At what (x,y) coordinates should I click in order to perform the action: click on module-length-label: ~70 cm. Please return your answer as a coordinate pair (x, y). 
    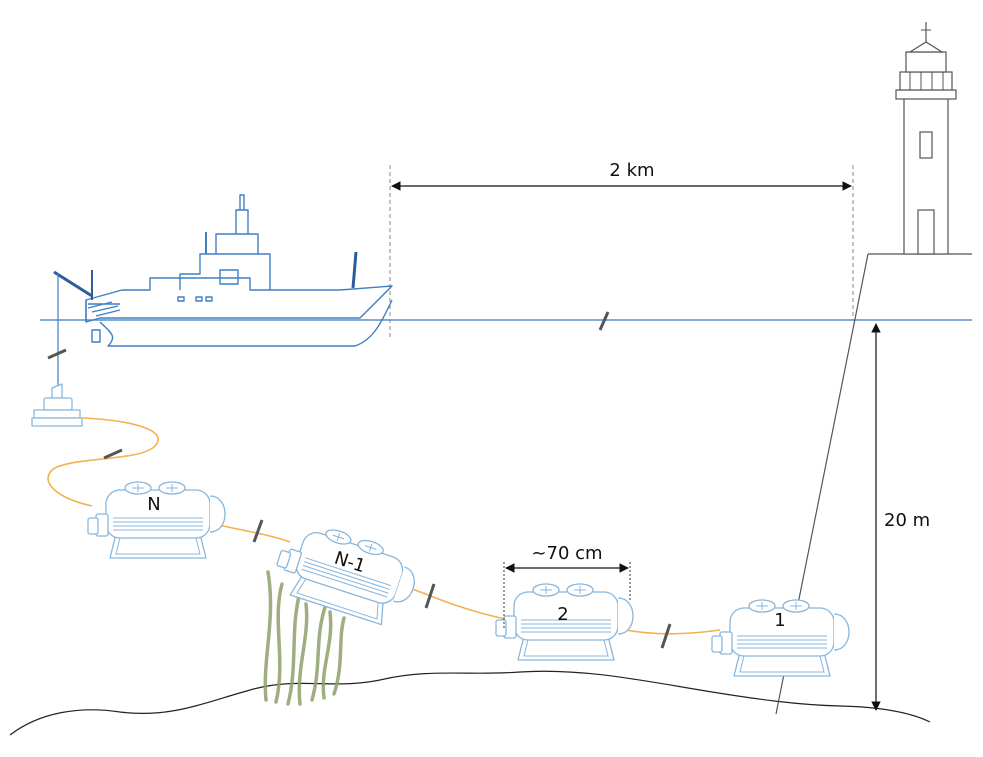
    Looking at the image, I should click on (566, 553).